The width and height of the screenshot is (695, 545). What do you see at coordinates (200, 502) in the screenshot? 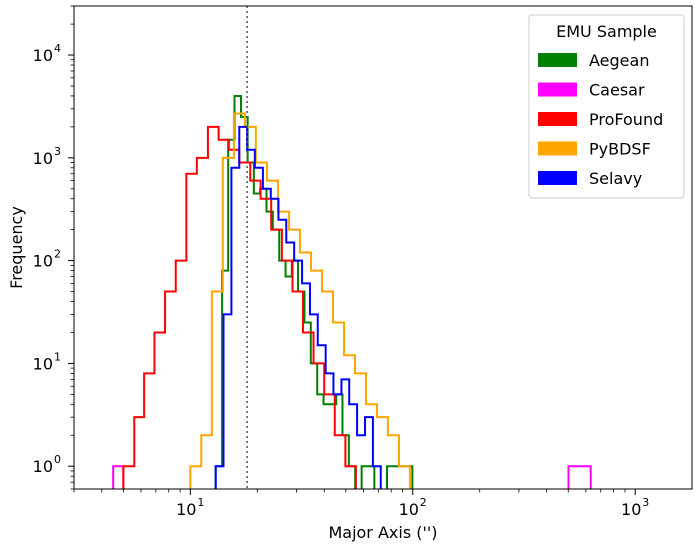
I see `x-tick-exponent: 1` at bounding box center [200, 502].